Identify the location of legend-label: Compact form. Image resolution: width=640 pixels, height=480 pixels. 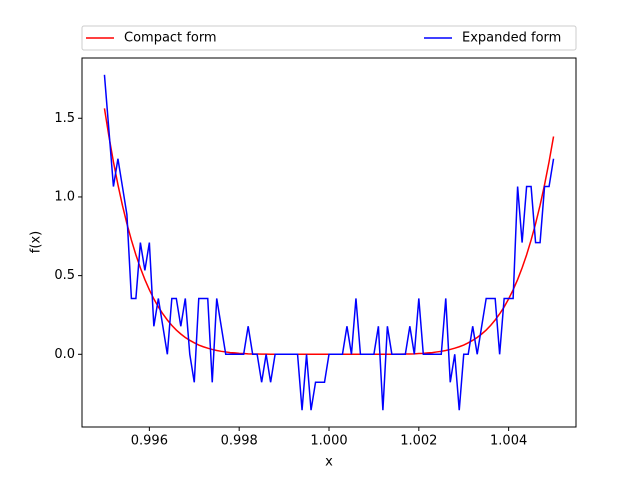
(170, 38).